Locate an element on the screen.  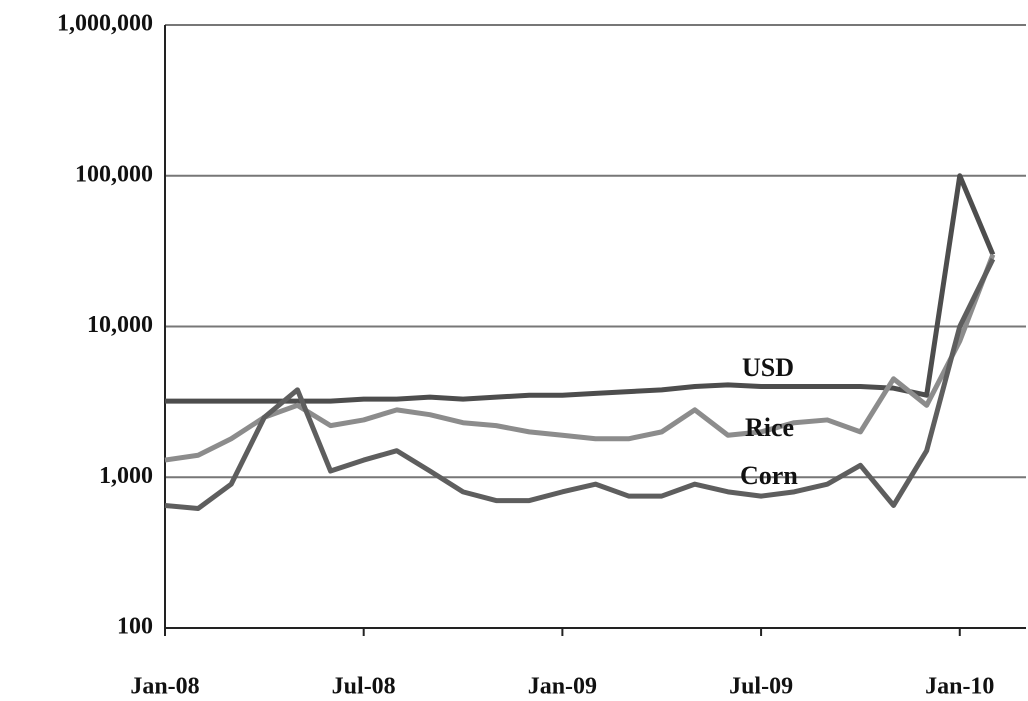
annotation: Corn is located at coordinates (769, 475).